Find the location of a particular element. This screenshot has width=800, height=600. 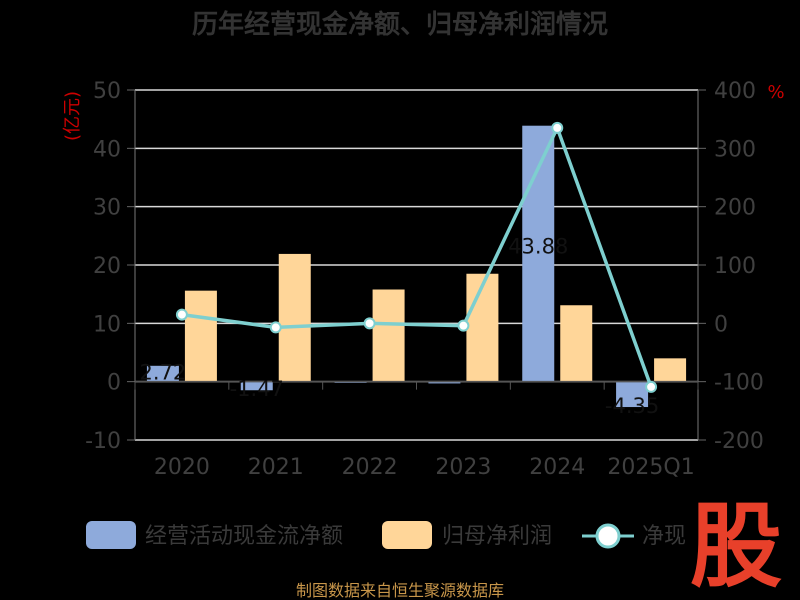

bar-label-ocf: 43.88 is located at coordinates (538, 247).